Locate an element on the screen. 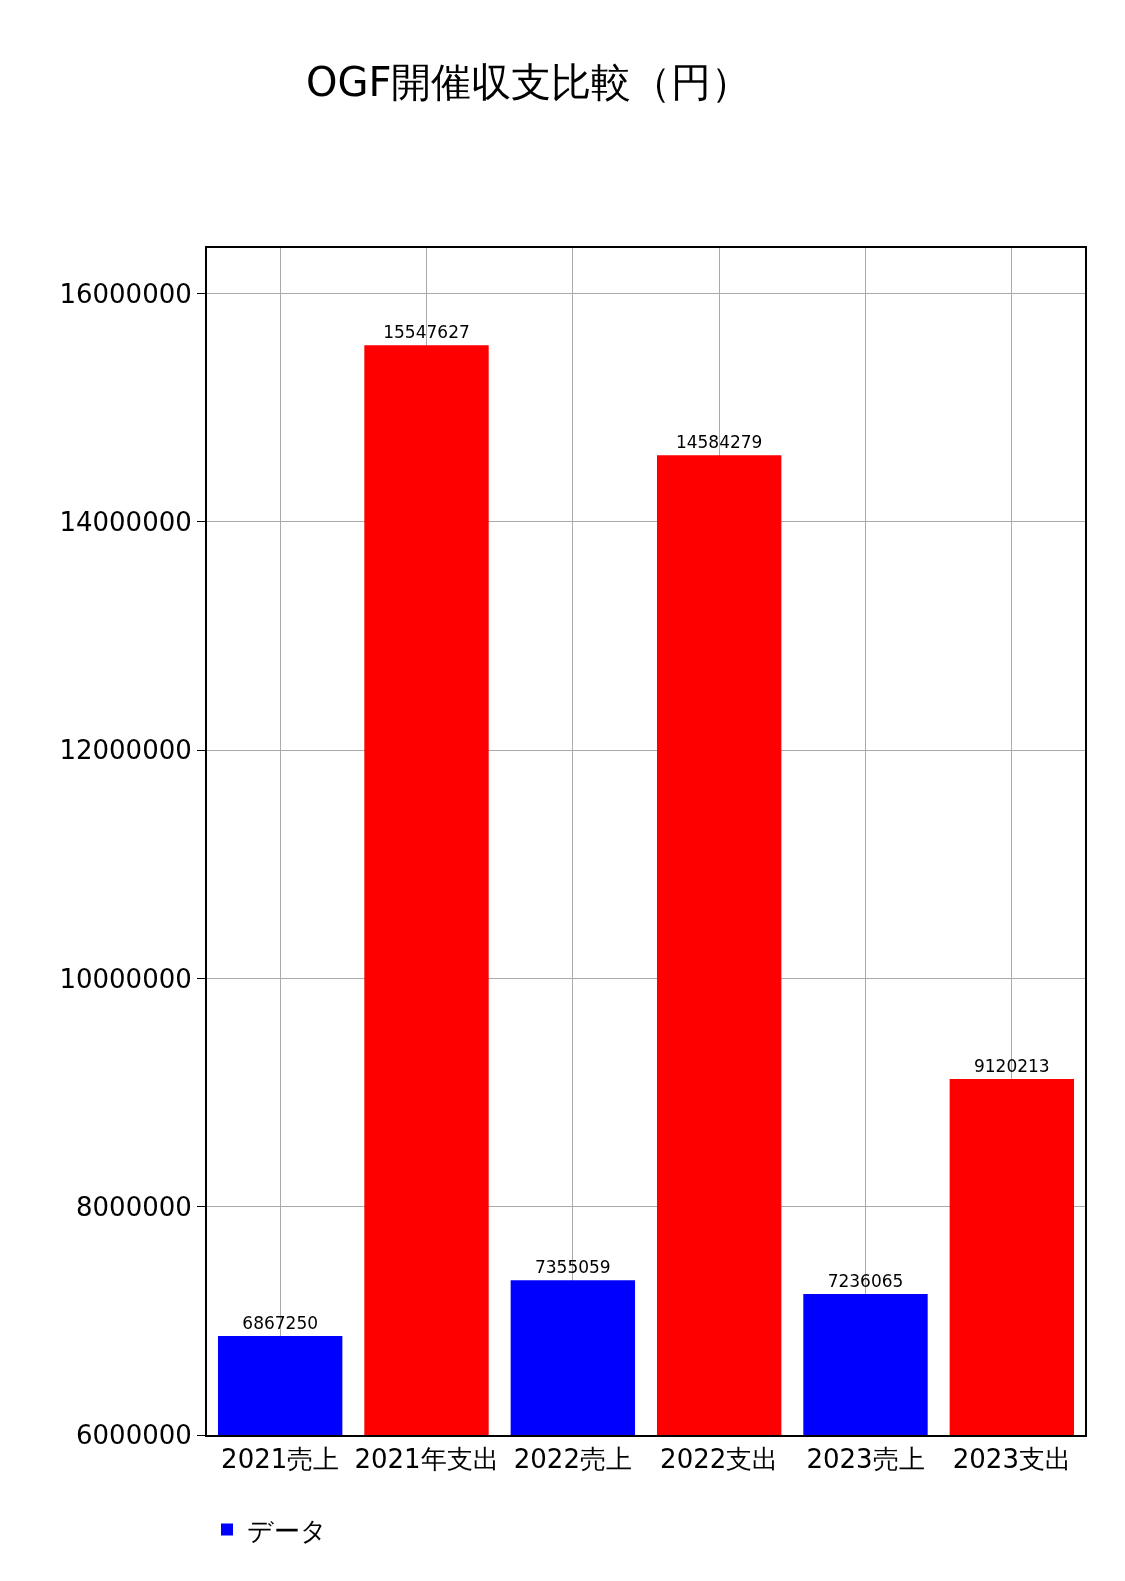 The height and width of the screenshot is (1581, 1125). data-label: 6867250 is located at coordinates (280, 1323).